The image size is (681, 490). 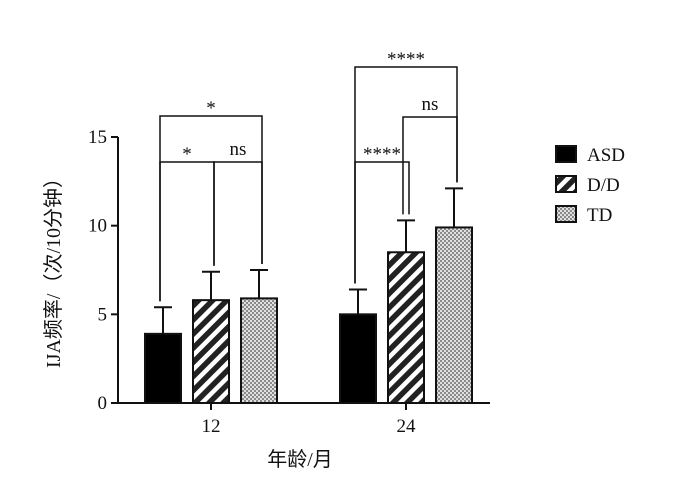 I want to click on x-tick-label: 12, so click(x=211, y=426).